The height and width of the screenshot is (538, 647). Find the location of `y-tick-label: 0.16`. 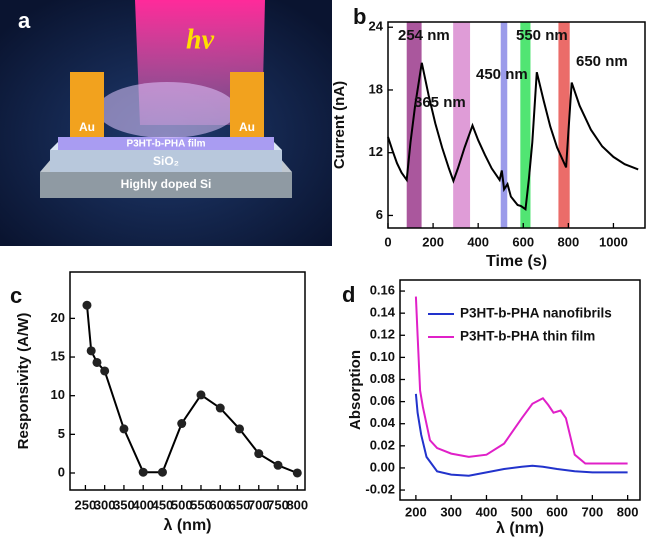

y-tick-label: 0.16 is located at coordinates (382, 289).